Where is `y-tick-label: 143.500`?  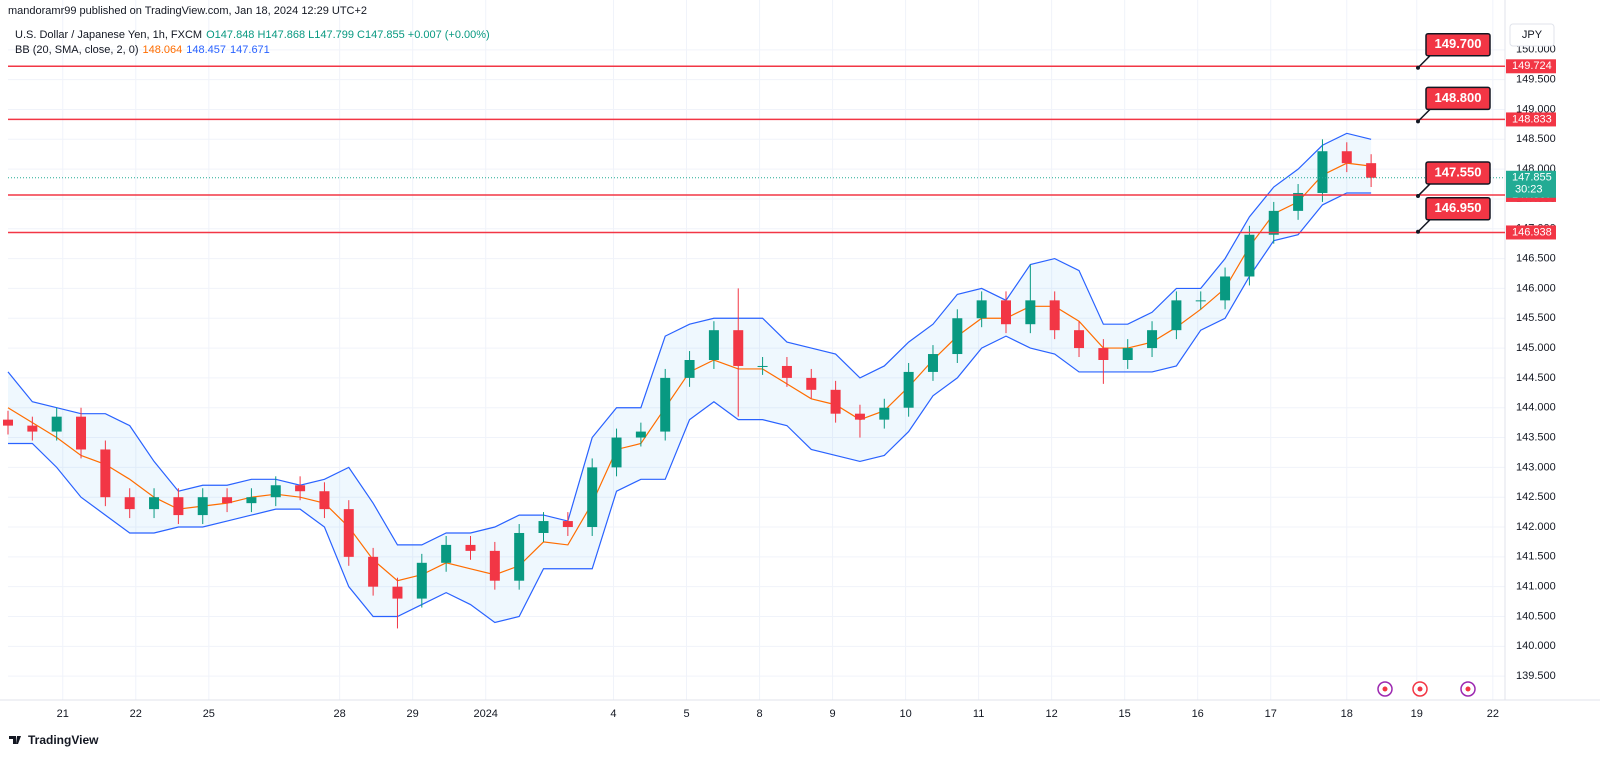
y-tick-label: 143.500 is located at coordinates (1536, 437).